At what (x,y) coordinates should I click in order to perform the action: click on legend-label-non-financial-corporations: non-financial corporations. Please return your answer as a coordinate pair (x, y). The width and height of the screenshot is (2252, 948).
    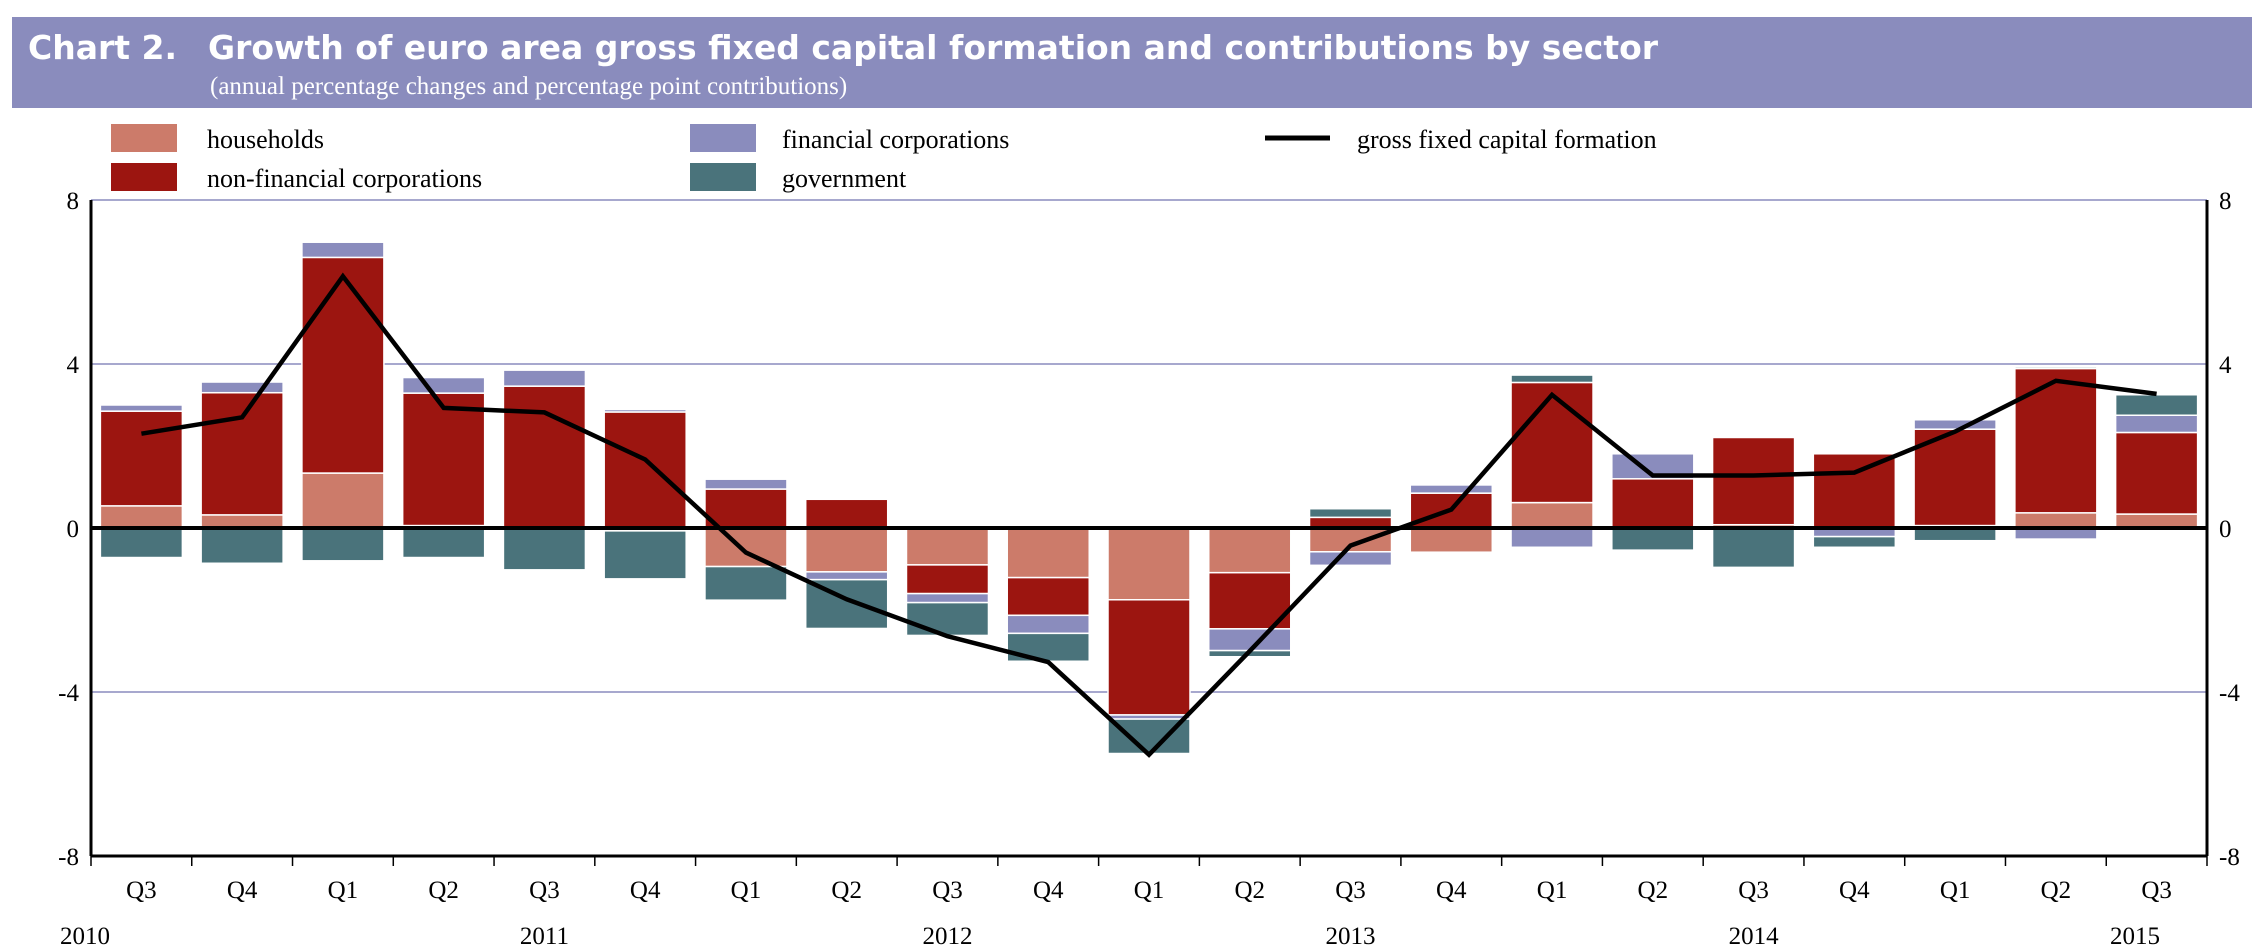
    Looking at the image, I should click on (344, 178).